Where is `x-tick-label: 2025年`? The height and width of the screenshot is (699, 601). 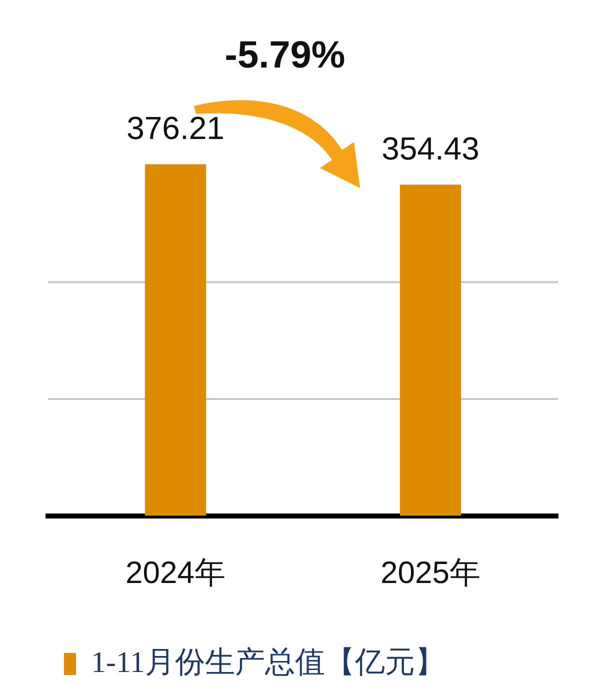
x-tick-label: 2025年 is located at coordinates (430, 572).